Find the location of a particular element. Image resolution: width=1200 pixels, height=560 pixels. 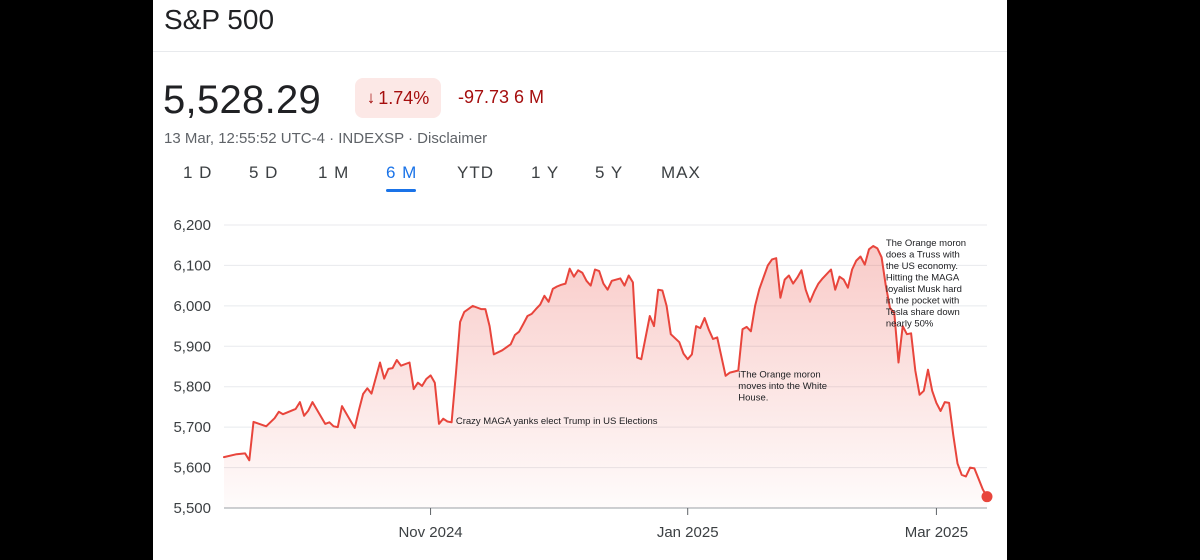

percent-change-value: 1.74% is located at coordinates (404, 97).